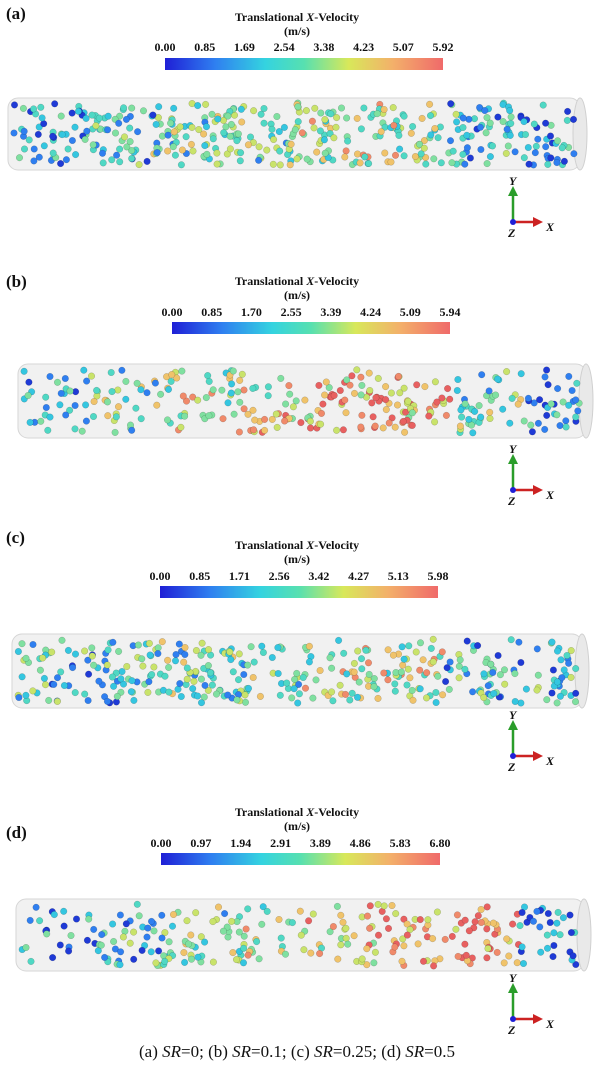  What do you see at coordinates (512, 501) in the screenshot?
I see `z-axis-label: Z` at bounding box center [512, 501].